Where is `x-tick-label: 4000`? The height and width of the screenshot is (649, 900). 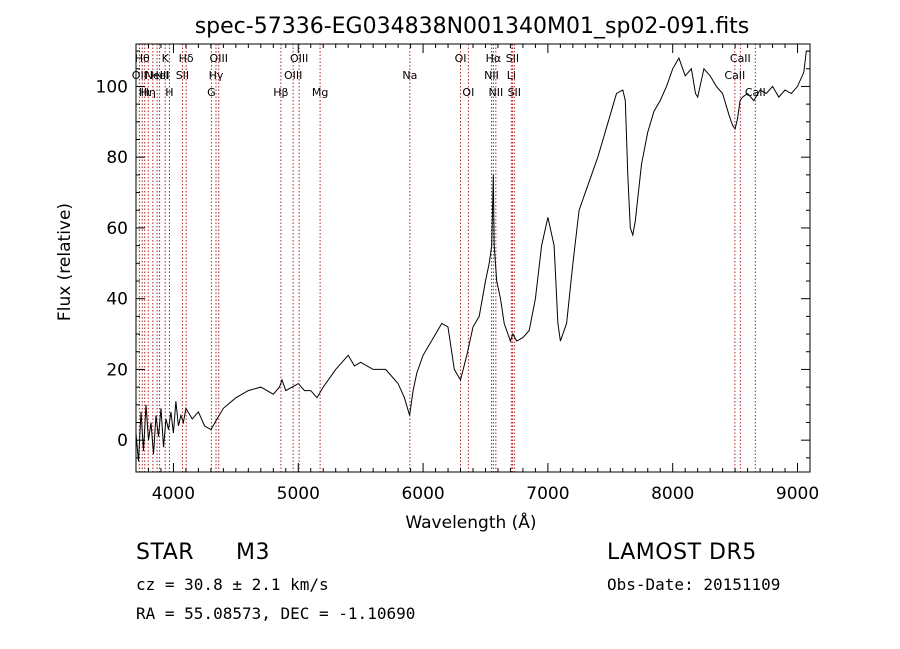
x-tick-label: 4000 is located at coordinates (173, 494).